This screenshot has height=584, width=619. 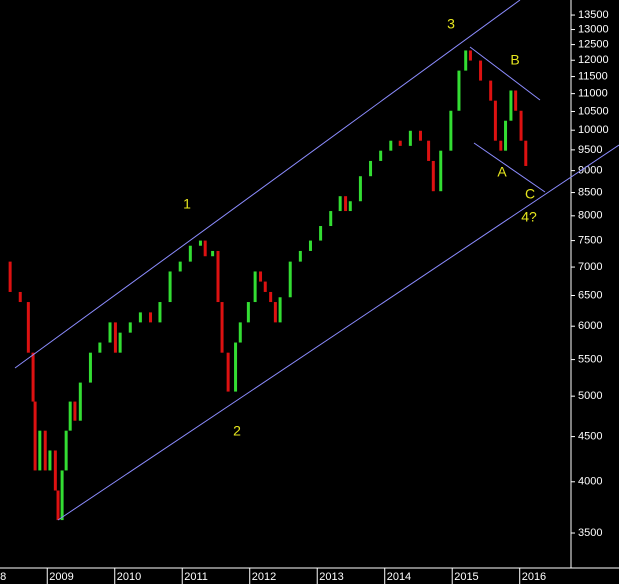 I want to click on y-tick-label: 4500, so click(x=590, y=436).